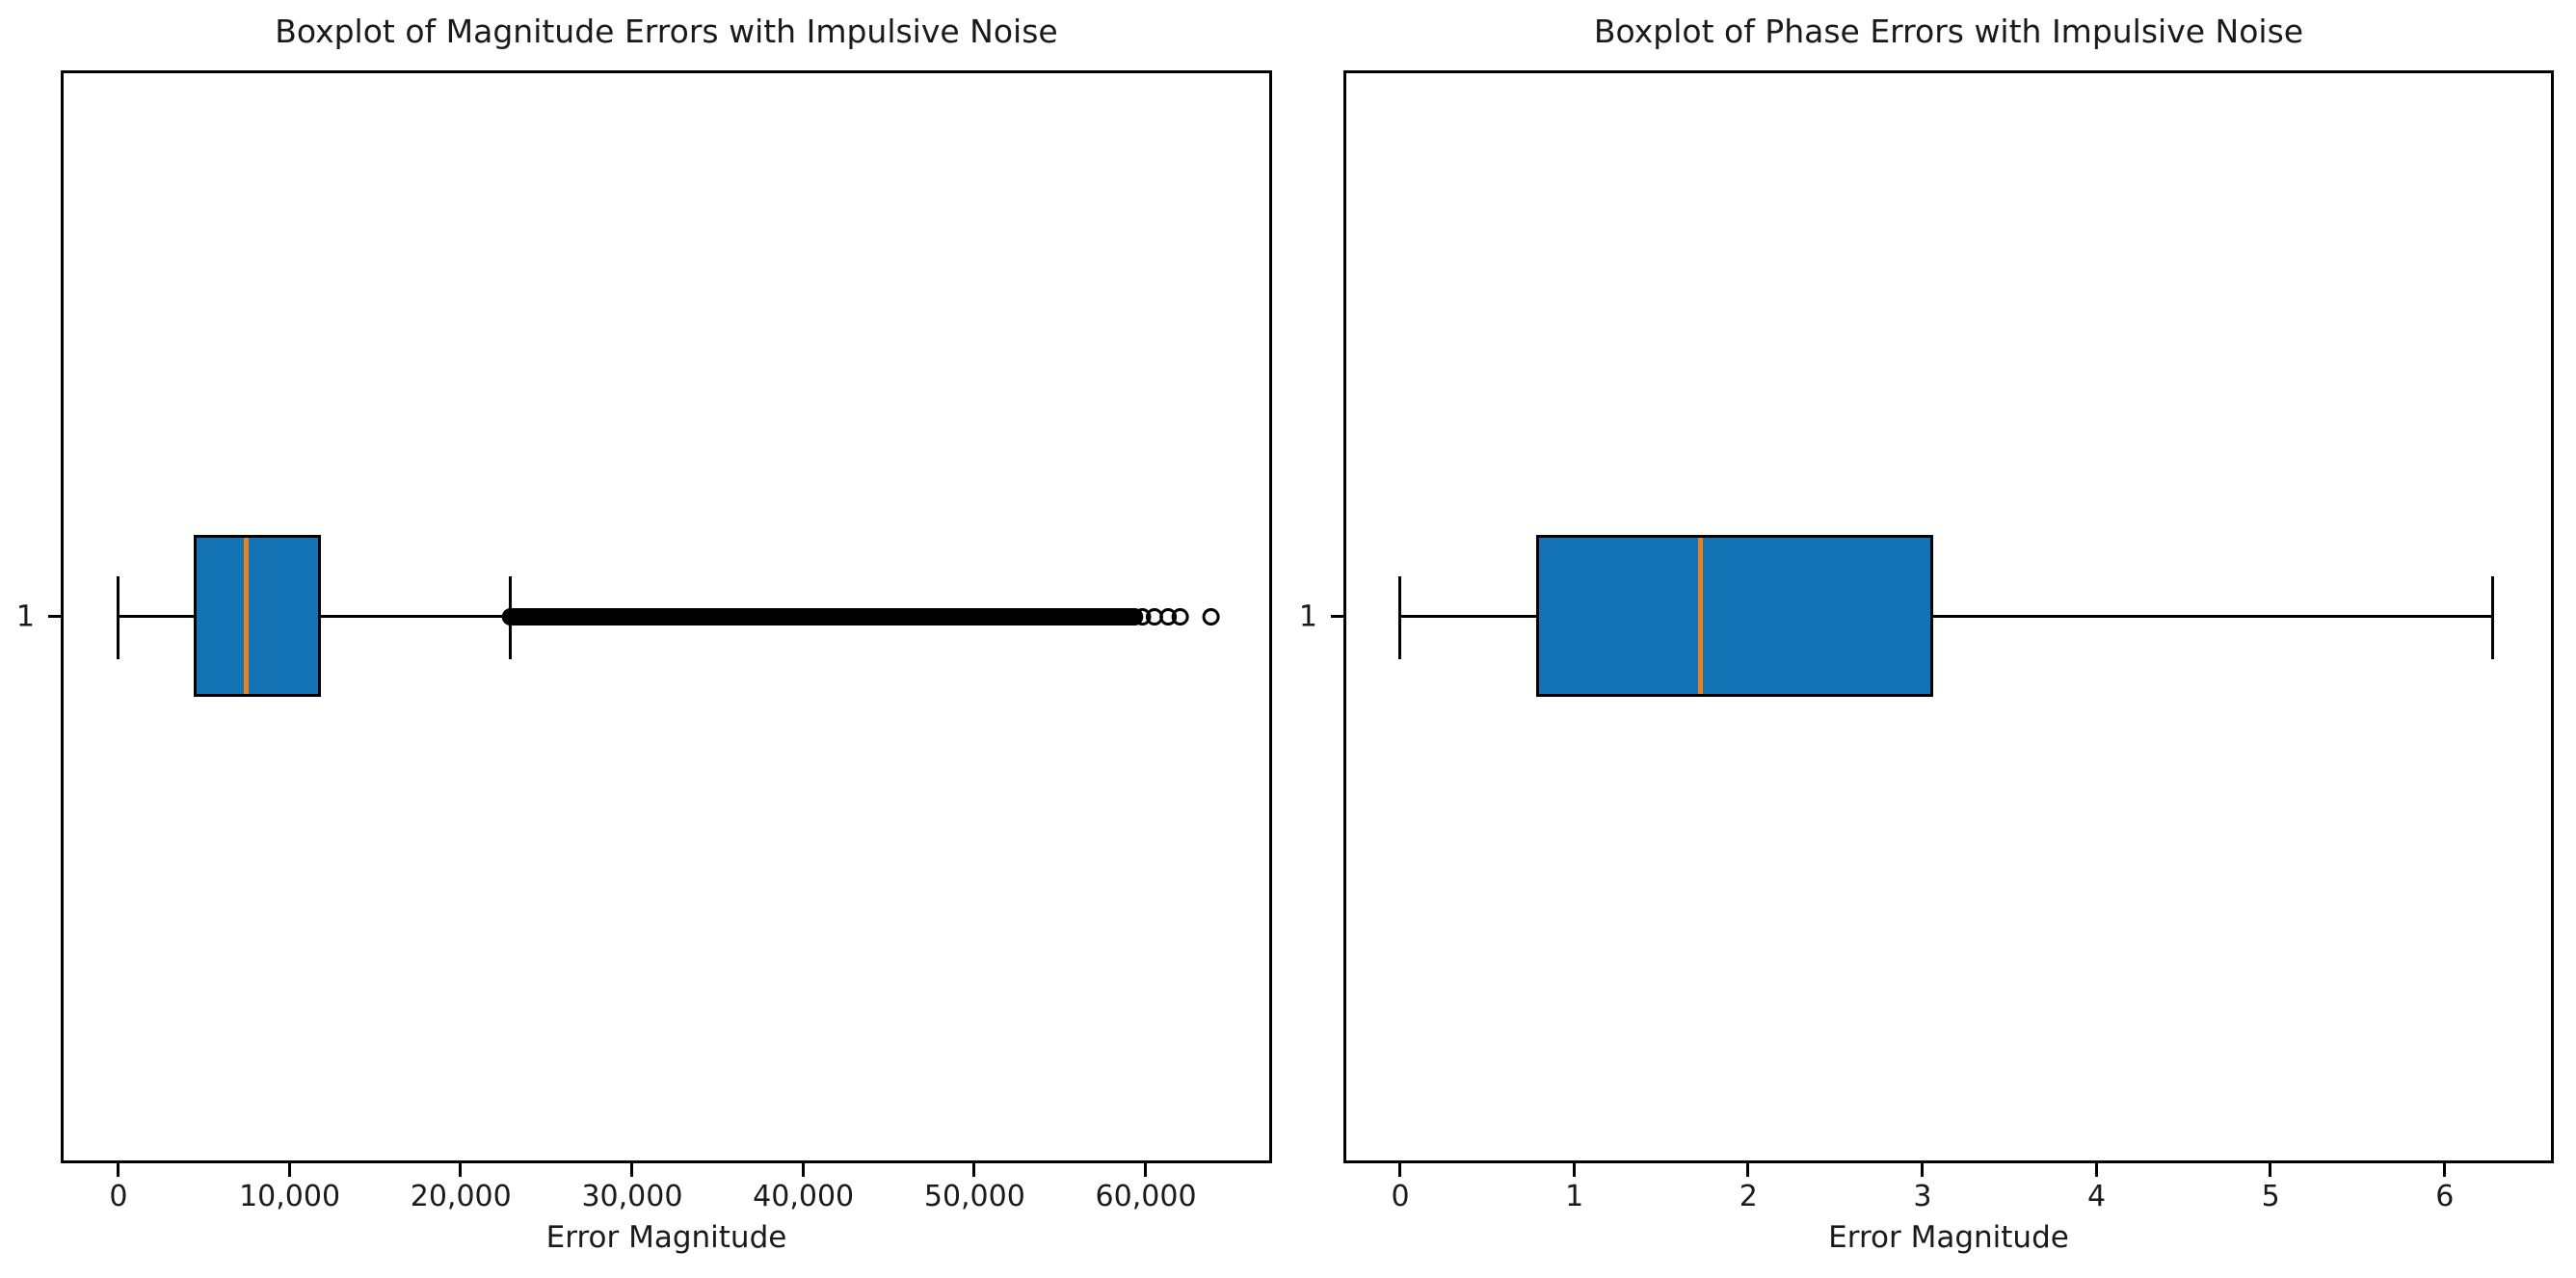 The image size is (2576, 1278). I want to click on x-tick-label: 20,000, so click(461, 1196).